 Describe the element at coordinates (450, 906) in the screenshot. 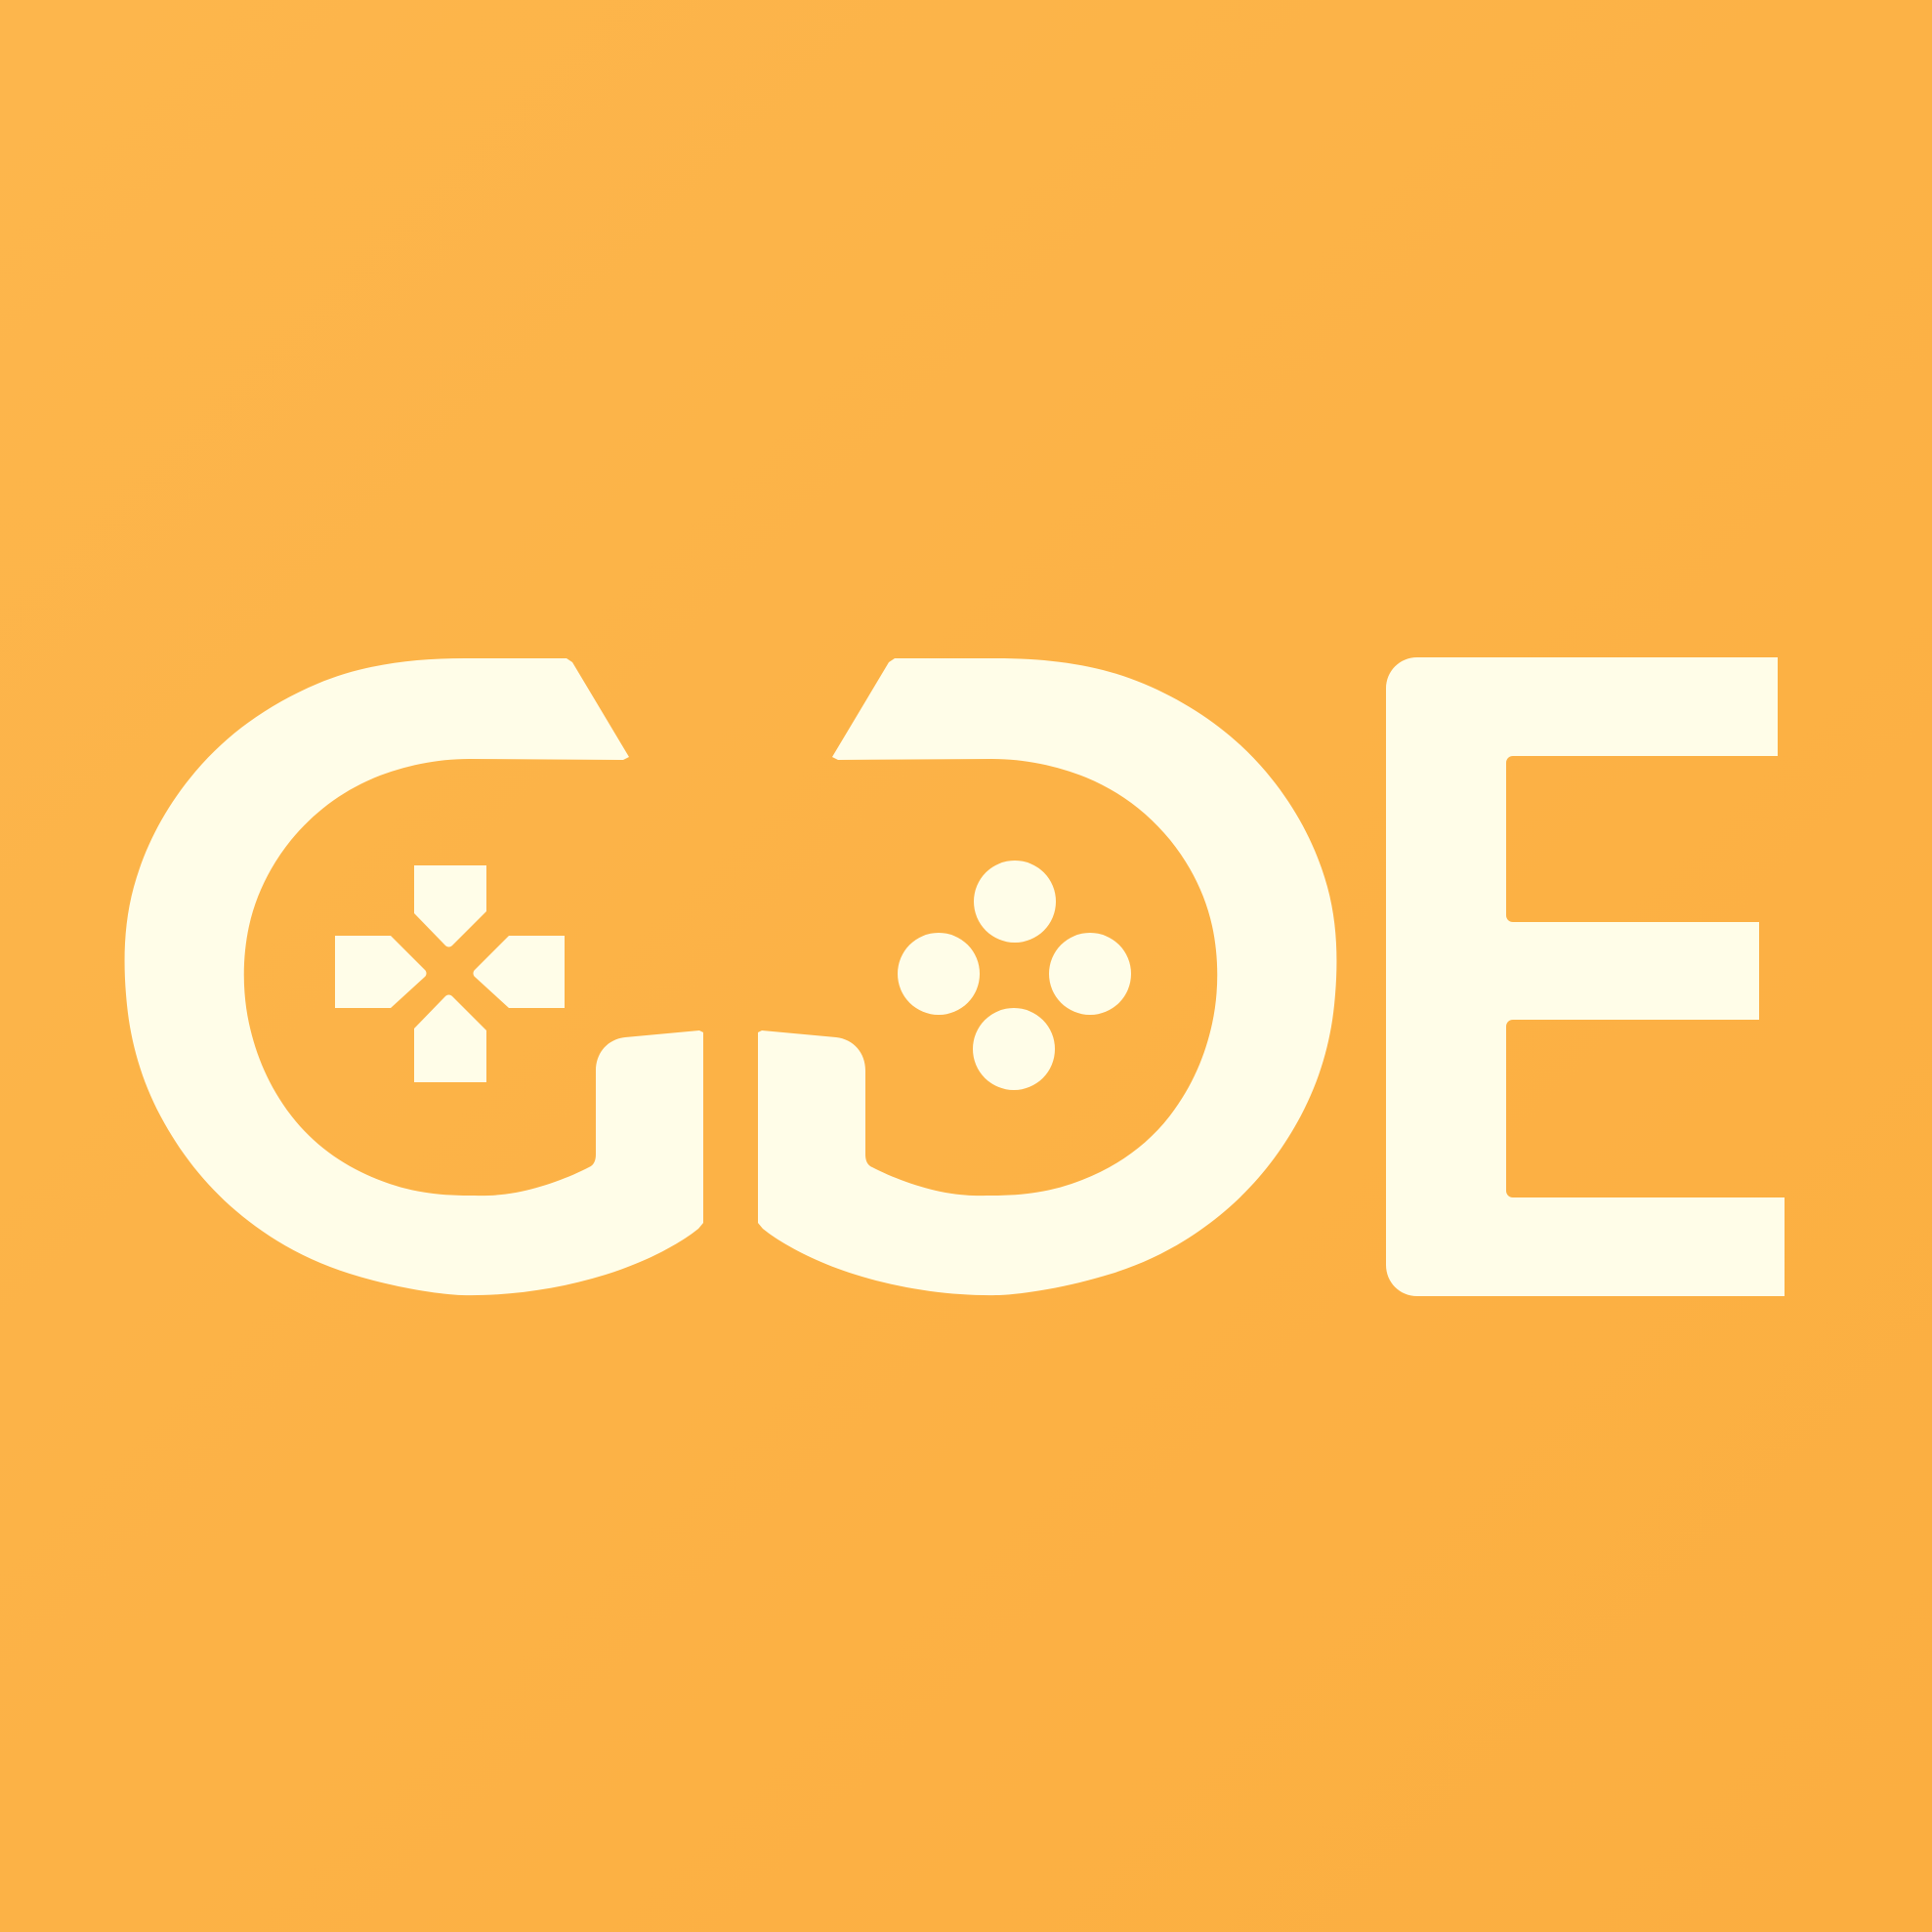

I see `dpad-up` at that location.